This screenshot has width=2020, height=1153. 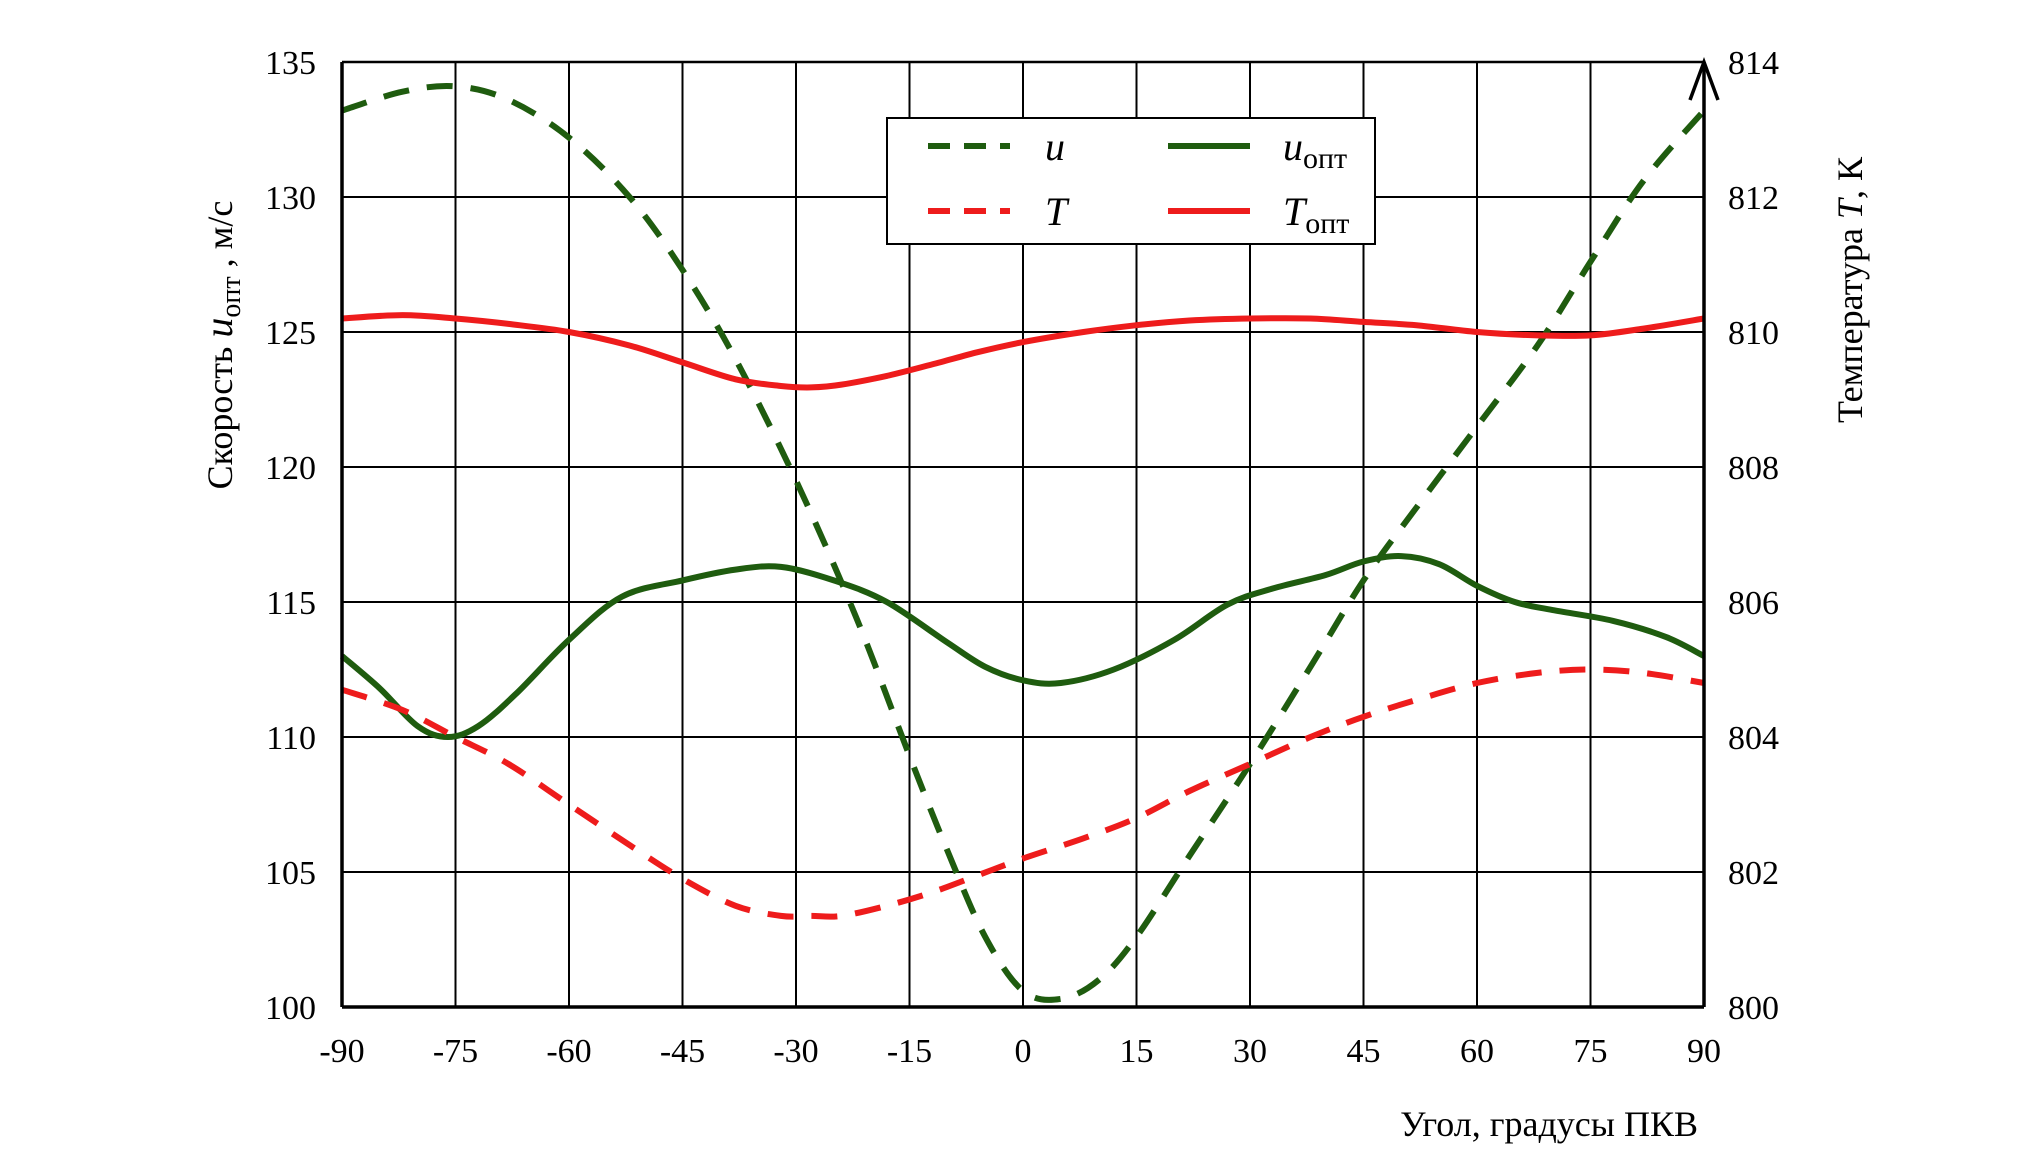 I want to click on y-right-tick-label: 810, so click(x=1753, y=333).